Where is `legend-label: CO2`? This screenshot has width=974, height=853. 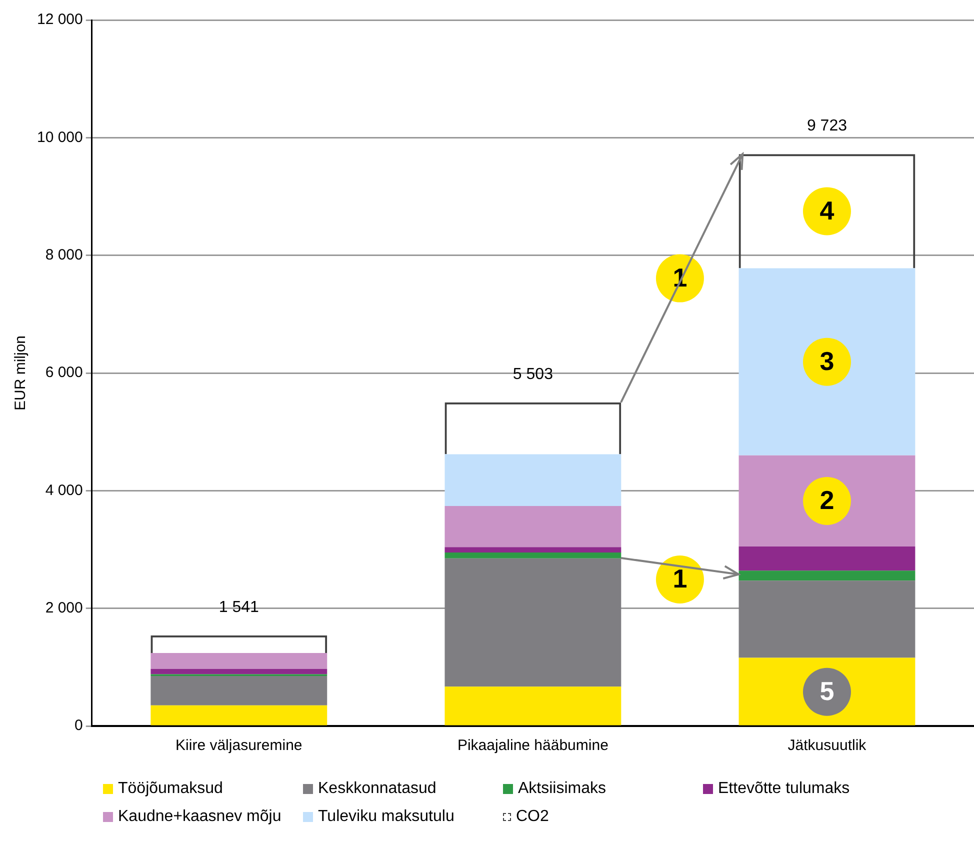 legend-label: CO2 is located at coordinates (532, 817).